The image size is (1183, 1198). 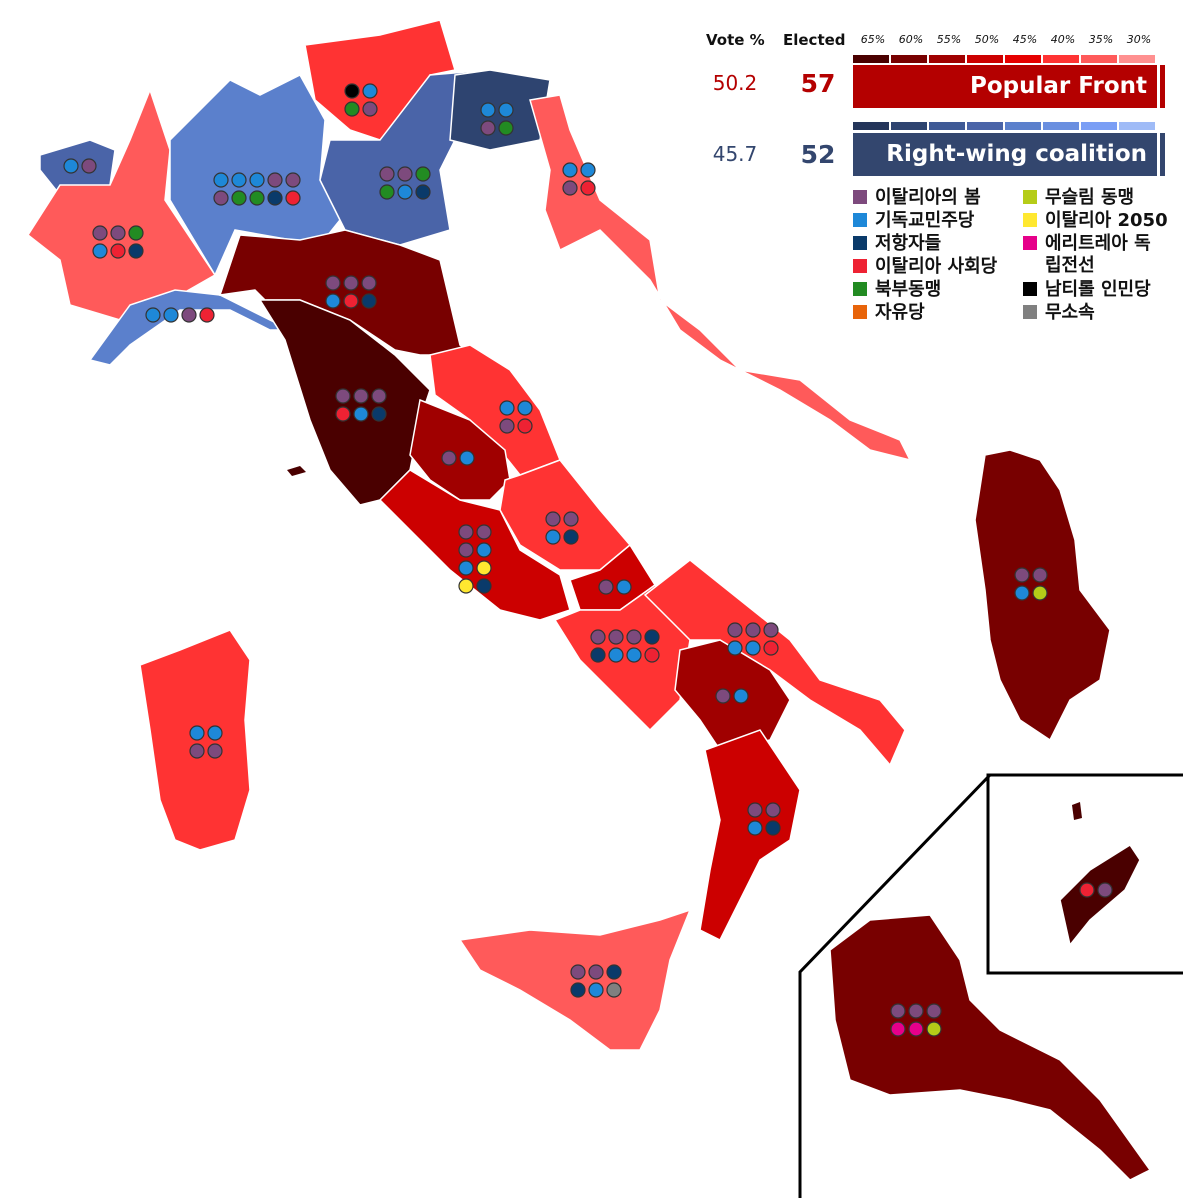 What do you see at coordinates (897, 290) in the screenshot?
I see `legend-item-green: 북부동맹` at bounding box center [897, 290].